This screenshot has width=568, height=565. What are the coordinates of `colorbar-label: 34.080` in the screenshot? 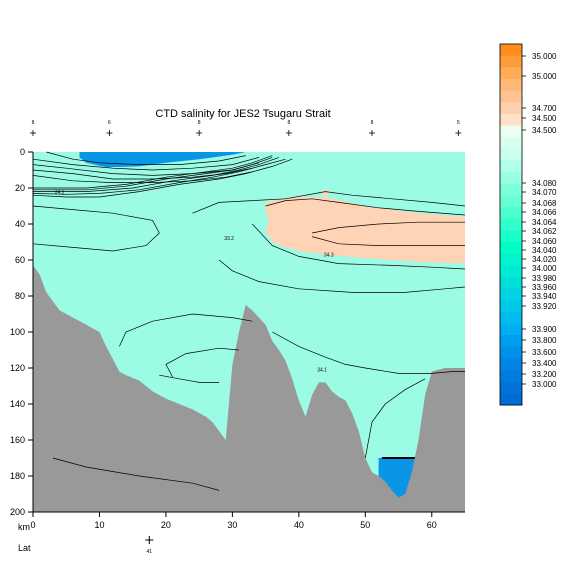 It's located at (544, 183).